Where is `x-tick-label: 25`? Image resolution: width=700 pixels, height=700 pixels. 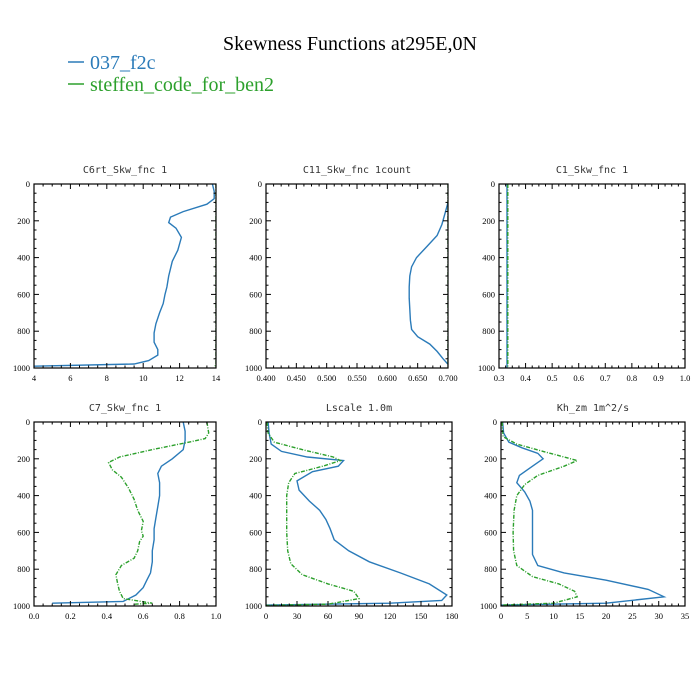
x-tick-label: 25 is located at coordinates (632, 616).